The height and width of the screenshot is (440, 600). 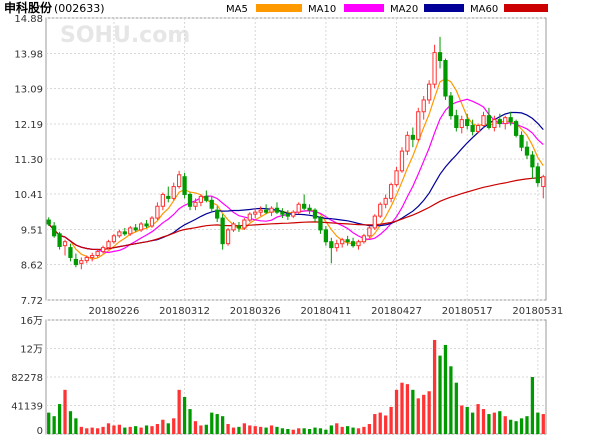 I want to click on date-tick-label: 20180411, so click(x=325, y=311).